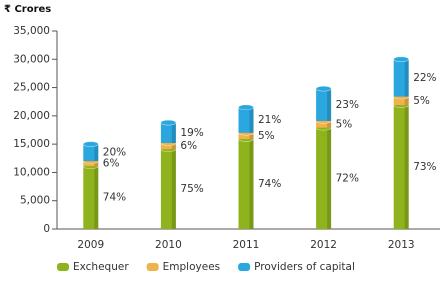 The width and height of the screenshot is (447, 284). Describe the element at coordinates (31, 31) in the screenshot. I see `y-tick-label: 35,000` at that location.